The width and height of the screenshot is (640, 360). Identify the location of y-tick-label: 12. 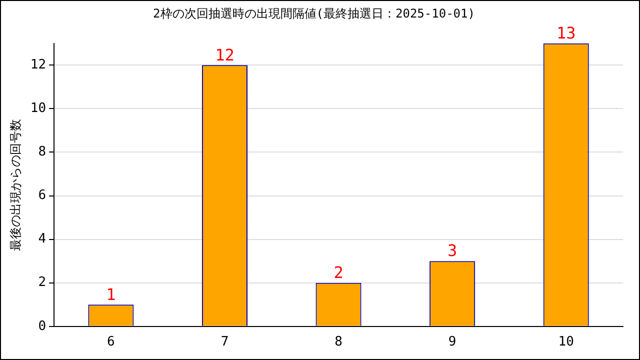
(38, 65).